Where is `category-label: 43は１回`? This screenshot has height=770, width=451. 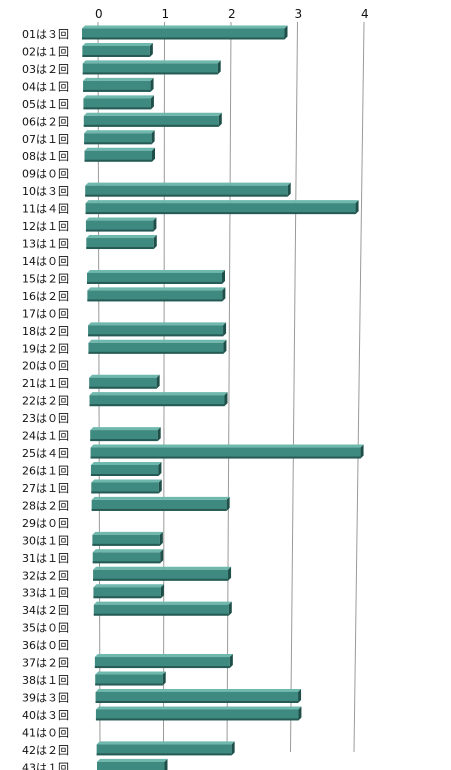
category-label: 43は１回 is located at coordinates (45, 765).